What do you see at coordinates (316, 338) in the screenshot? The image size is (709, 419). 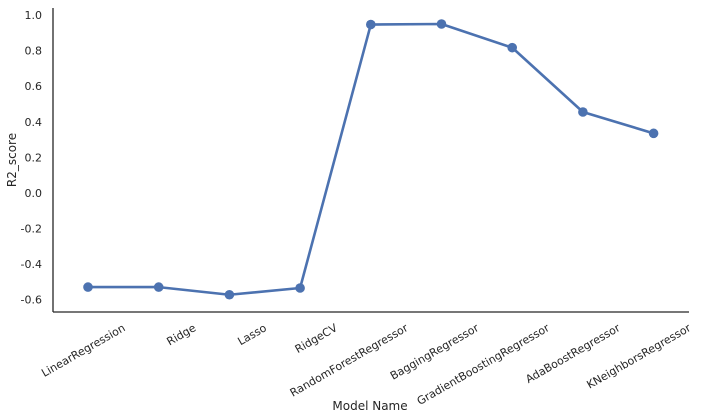 I see `x-tick-label: RidgeCV` at bounding box center [316, 338].